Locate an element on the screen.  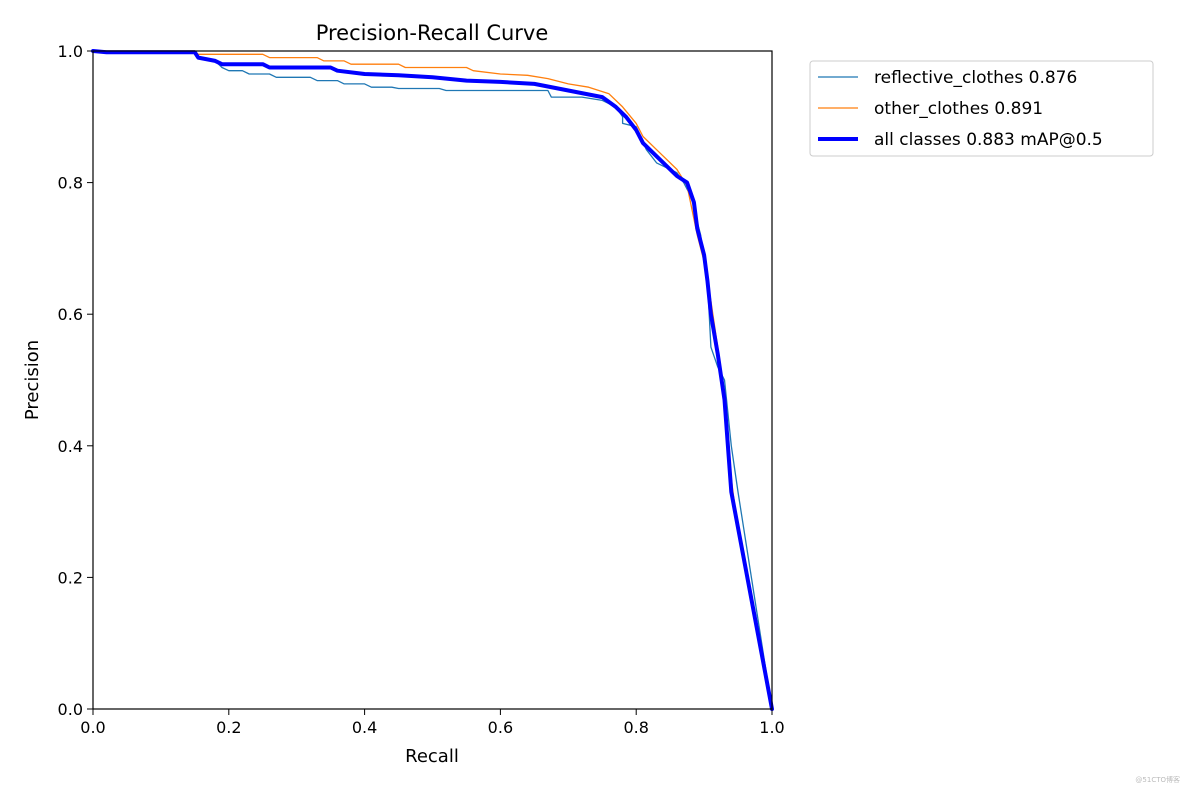
y-tick-label: 0.8 is located at coordinates (70, 183).